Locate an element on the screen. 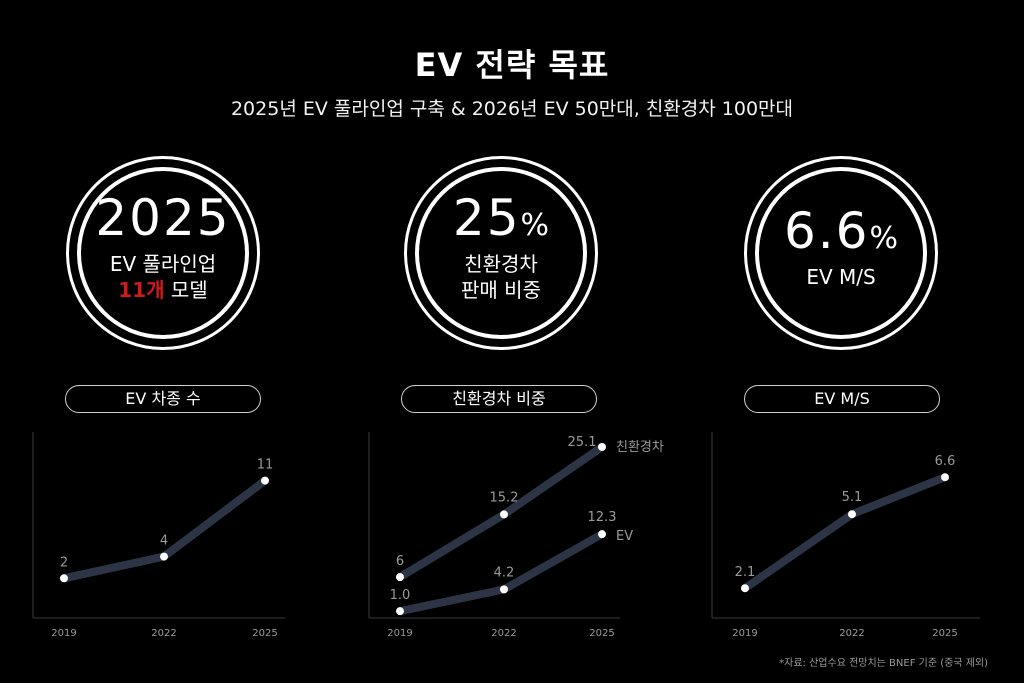  kpi-ring-ev-models: 2025 EV 풀라인업 11개 모델 is located at coordinates (163, 253).